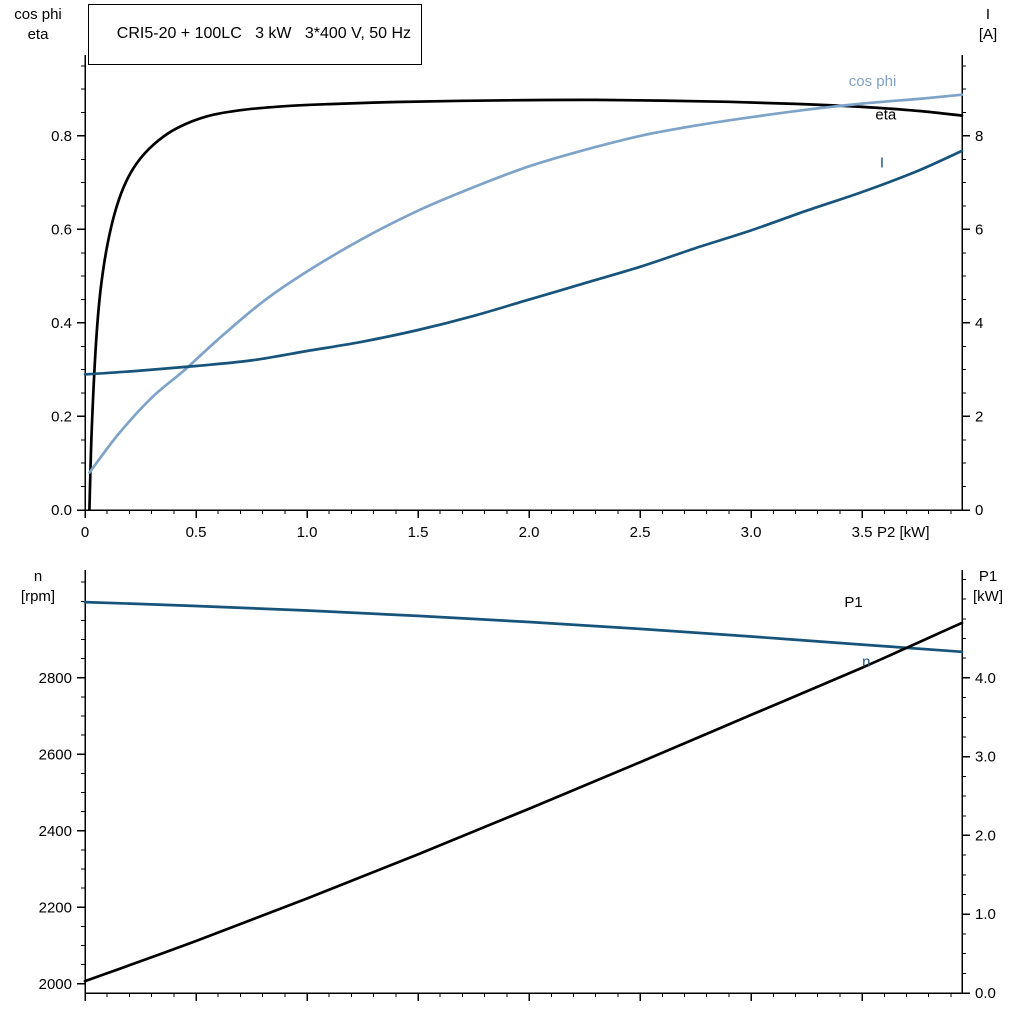 Image resolution: width=1024 pixels, height=1024 pixels. Describe the element at coordinates (61, 510) in the screenshot. I see `y-left-tick-label: 0.0` at that location.